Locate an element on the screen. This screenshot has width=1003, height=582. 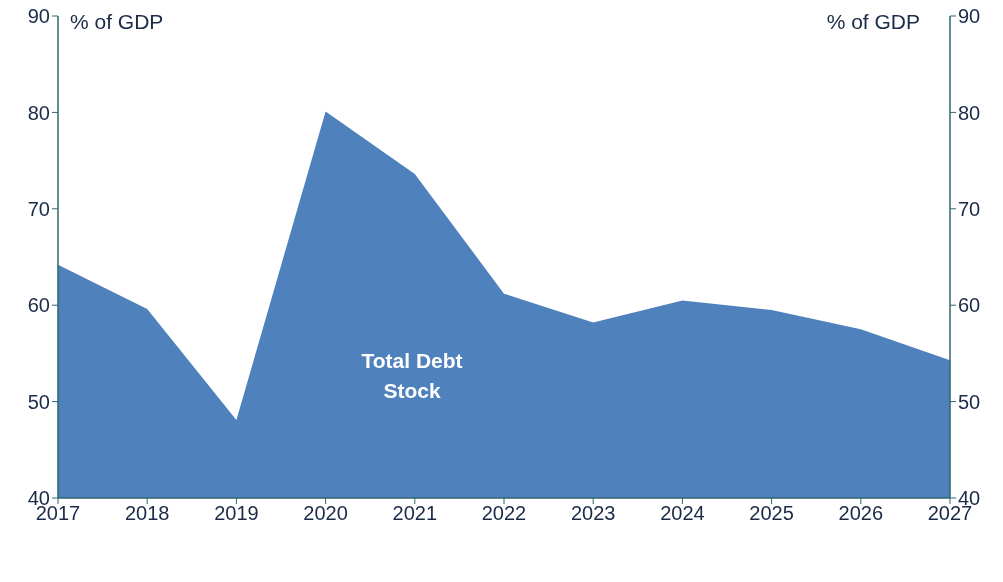
y2-axis-title: % of GDP is located at coordinates (873, 22).